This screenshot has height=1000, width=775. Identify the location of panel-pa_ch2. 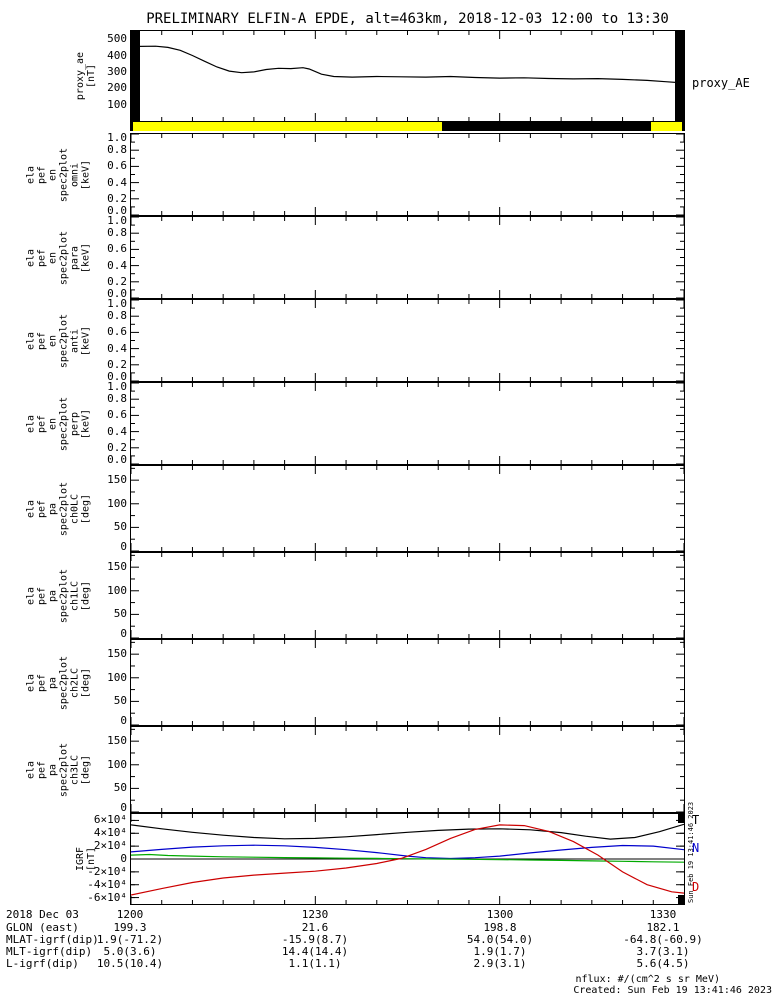
(407, 682).